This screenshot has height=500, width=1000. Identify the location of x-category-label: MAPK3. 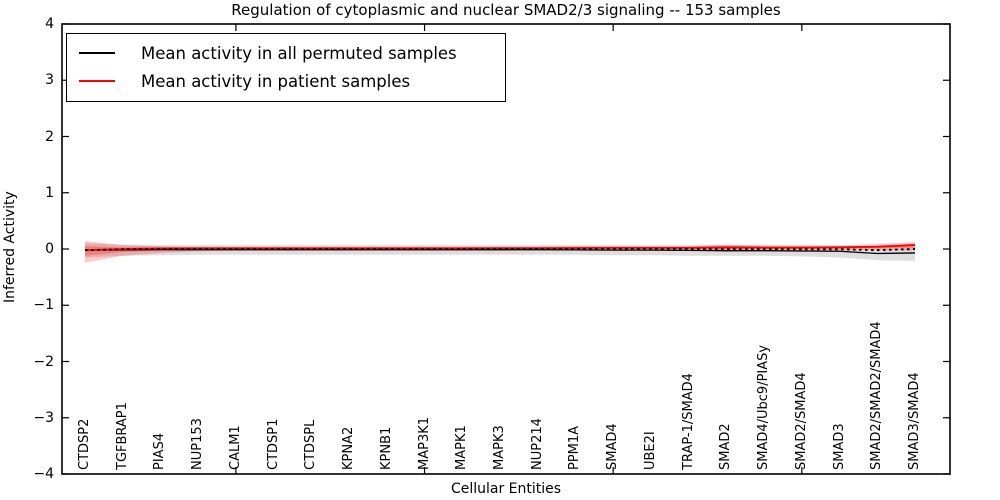
(499, 447).